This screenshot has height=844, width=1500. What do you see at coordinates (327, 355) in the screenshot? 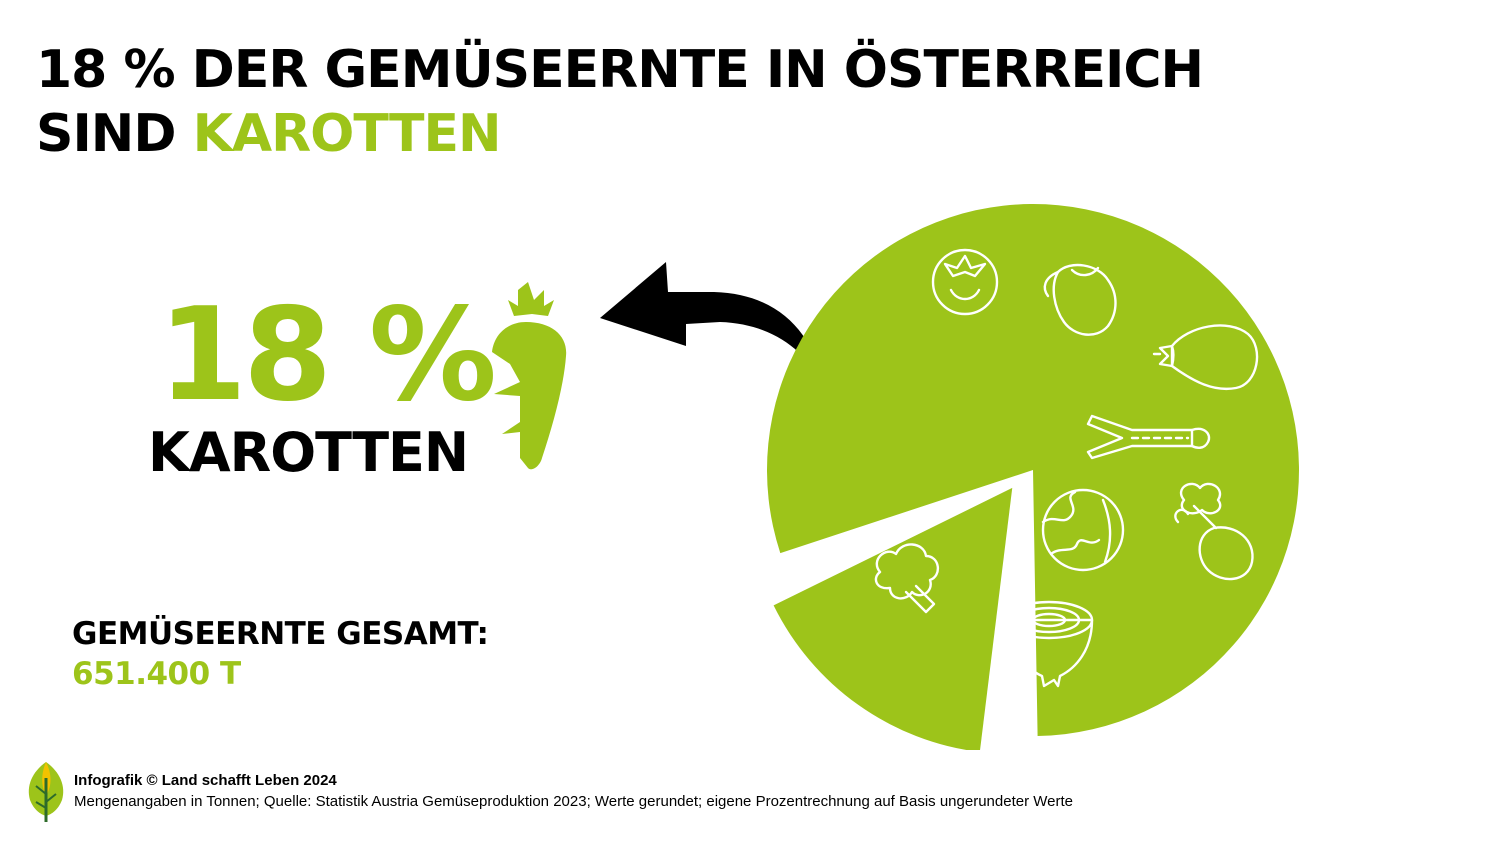
I see `highlight-percent: 18 %` at bounding box center [327, 355].